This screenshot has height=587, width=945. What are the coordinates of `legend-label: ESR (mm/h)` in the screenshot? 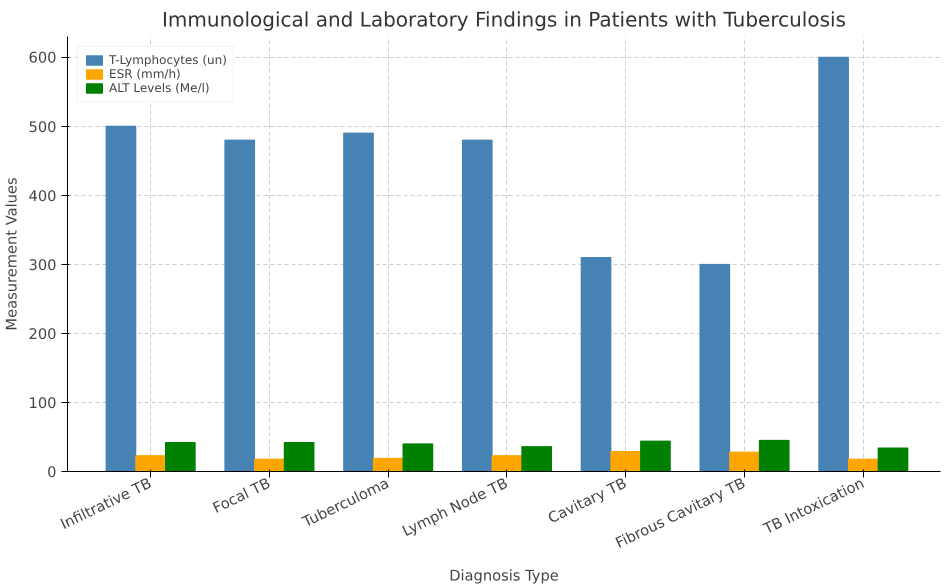 It's located at (145, 74).